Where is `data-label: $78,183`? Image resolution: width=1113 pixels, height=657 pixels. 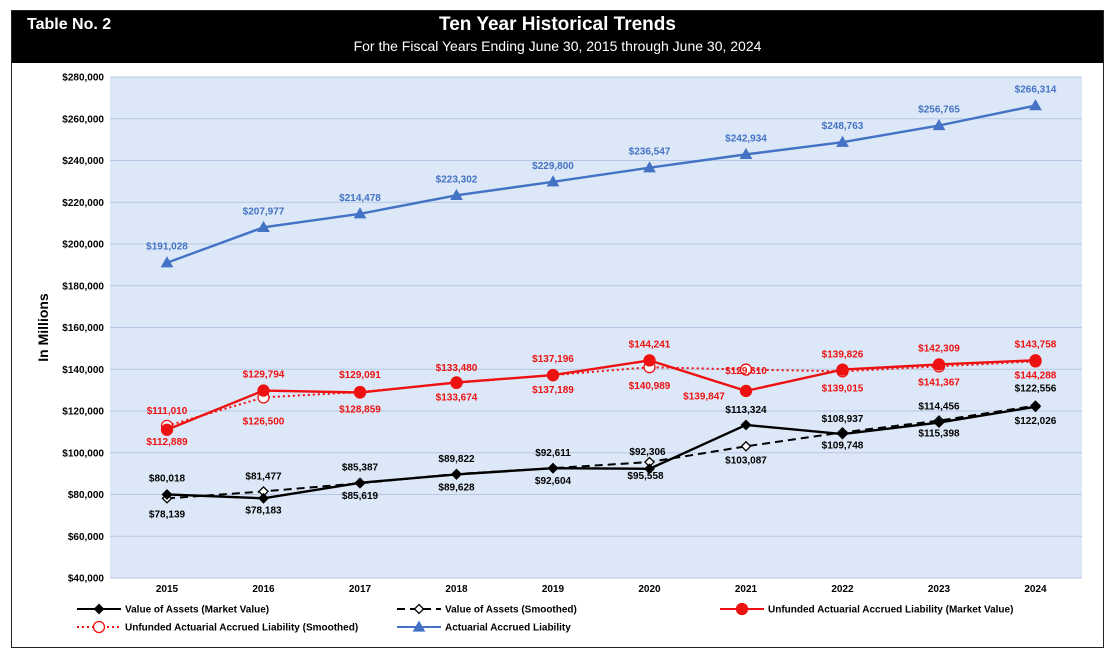 data-label: $78,183 is located at coordinates (263, 510).